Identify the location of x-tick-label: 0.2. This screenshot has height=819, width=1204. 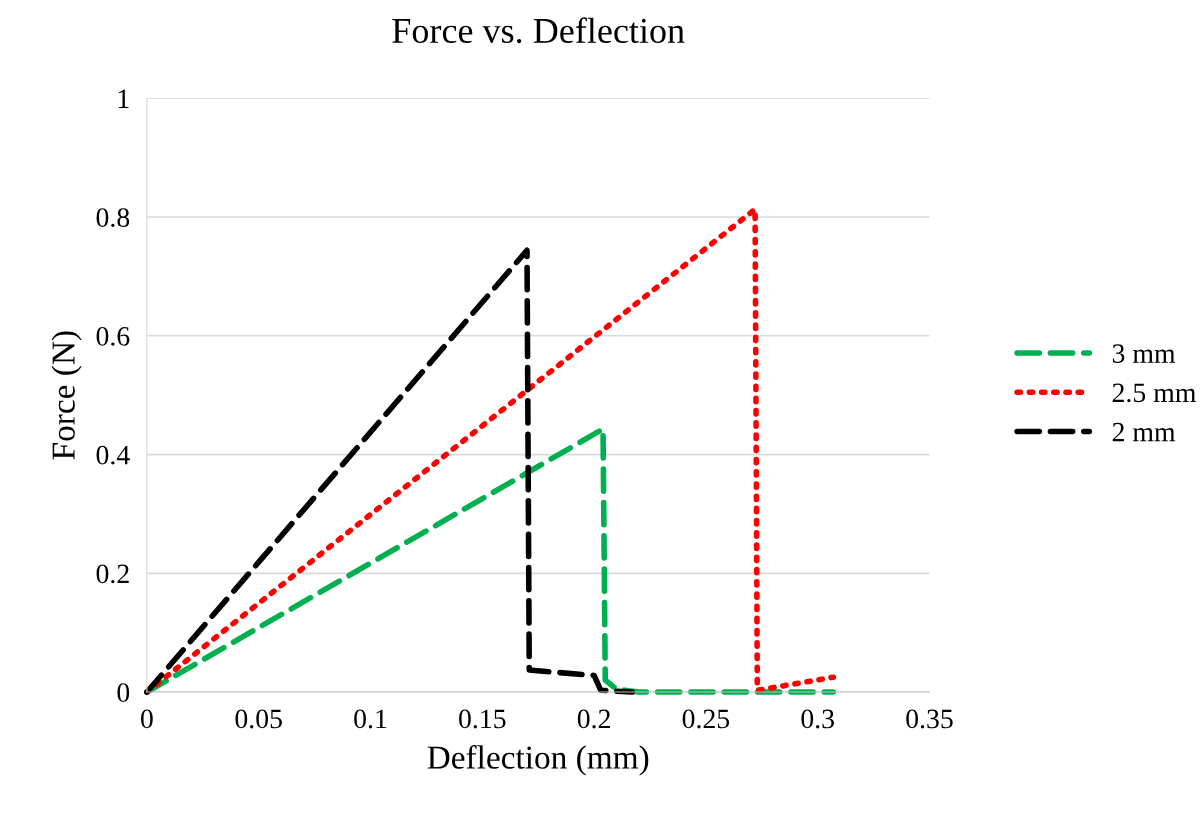
(593, 719).